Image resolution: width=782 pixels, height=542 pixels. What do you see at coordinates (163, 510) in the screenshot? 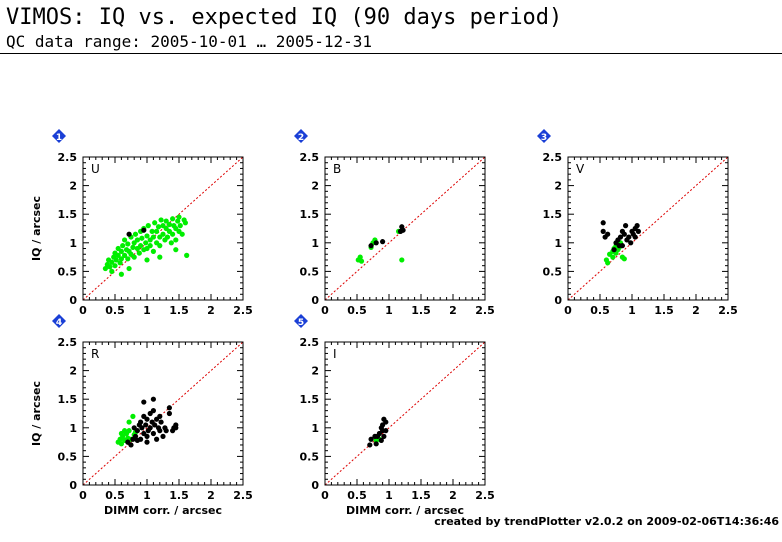
I see `x-axis-label: DIMM corr. / arcsec` at bounding box center [163, 510].